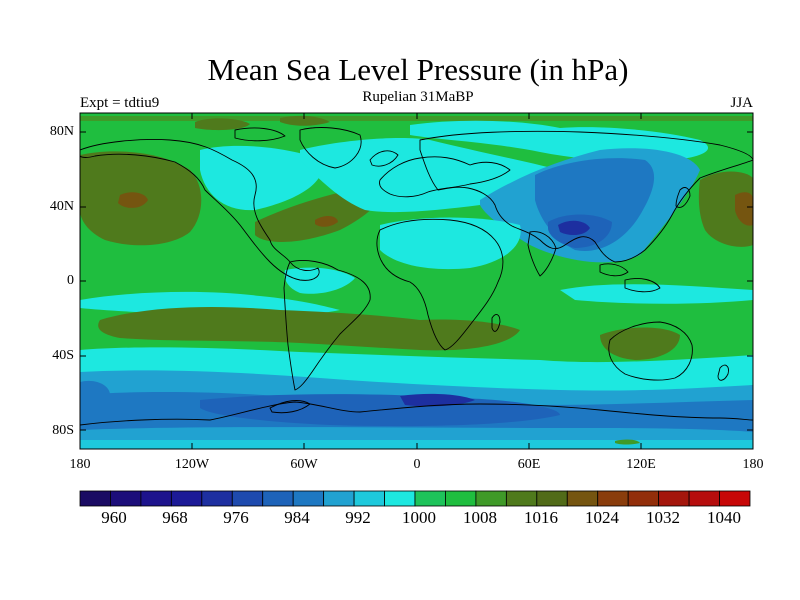 The height and width of the screenshot is (600, 800). I want to click on lat-tick-label: 80S, so click(63, 430).